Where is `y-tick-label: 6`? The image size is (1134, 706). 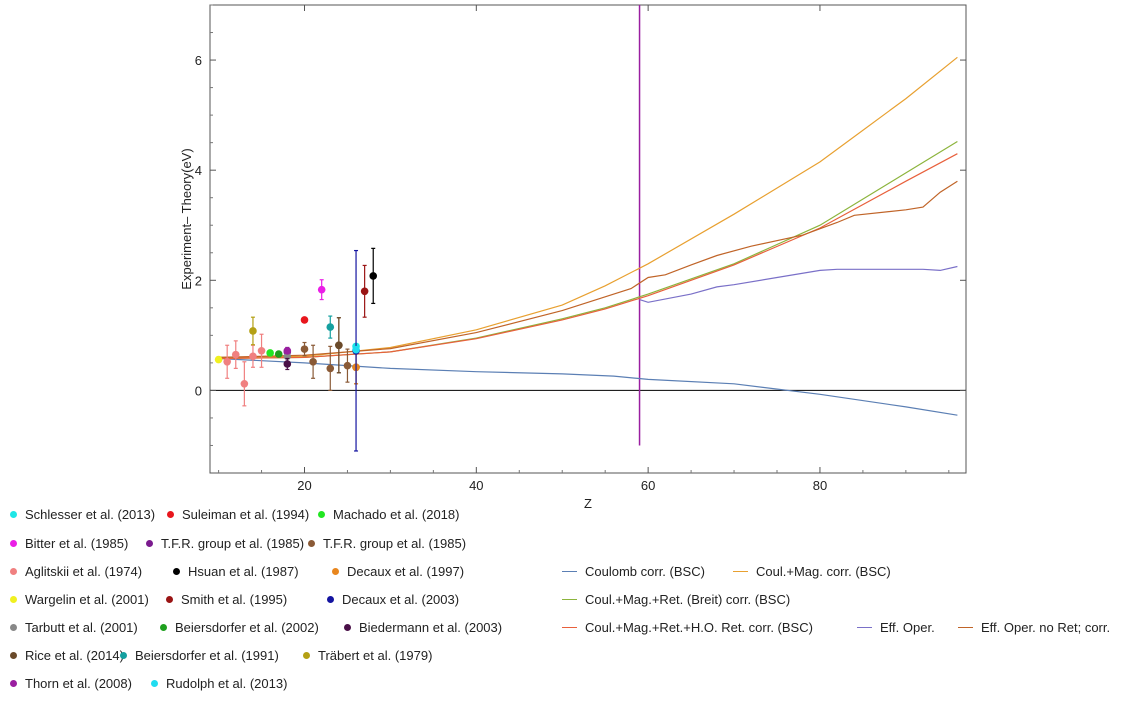 y-tick-label: 6 is located at coordinates (198, 60).